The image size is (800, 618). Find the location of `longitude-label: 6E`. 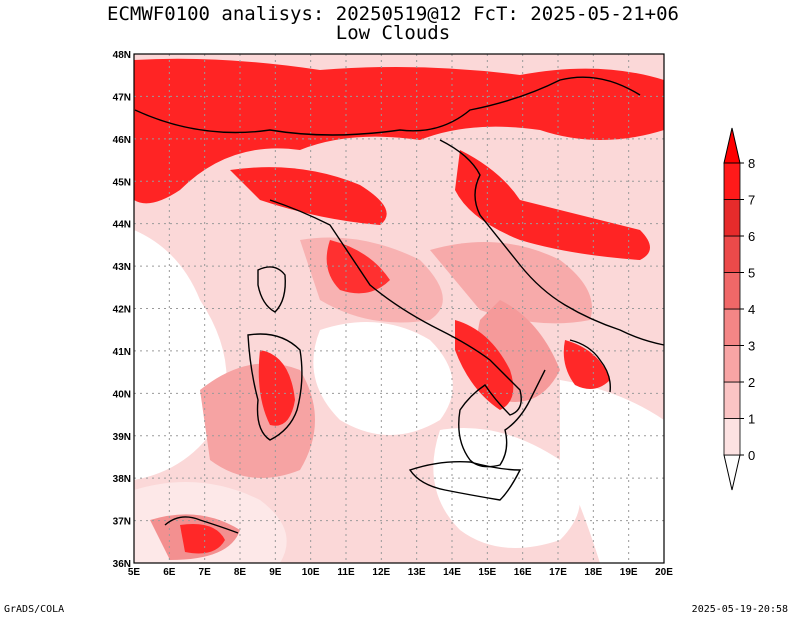

longitude-label: 6E is located at coordinates (169, 572).